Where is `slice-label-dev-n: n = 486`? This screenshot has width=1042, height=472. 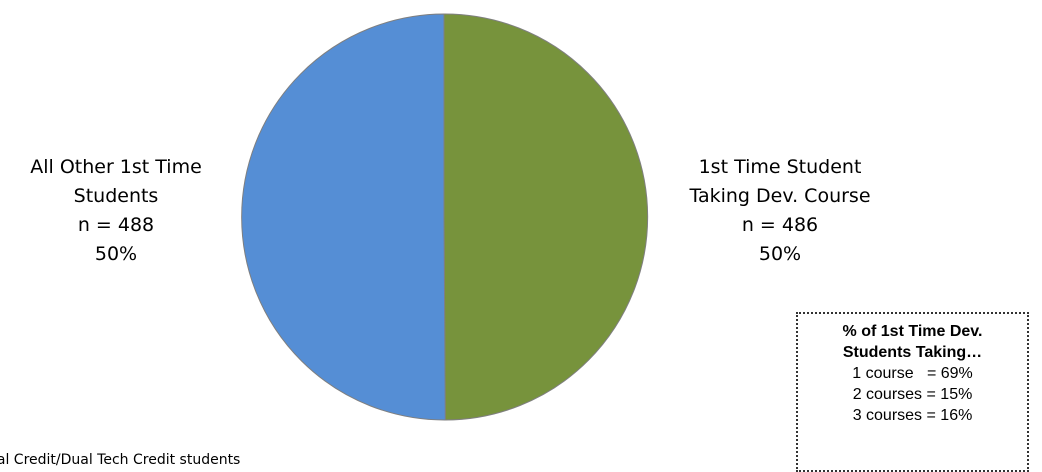 slice-label-dev-n: n = 486 is located at coordinates (780, 225).